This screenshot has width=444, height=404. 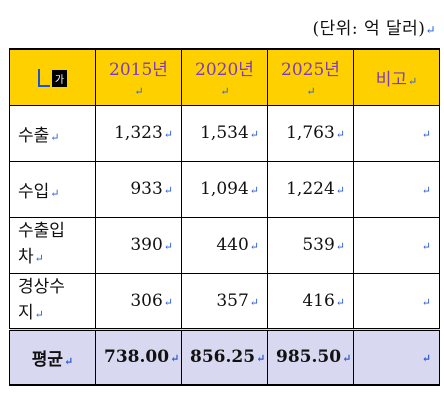 What do you see at coordinates (318, 300) in the screenshot?
I see `cell-value: 416` at bounding box center [318, 300].